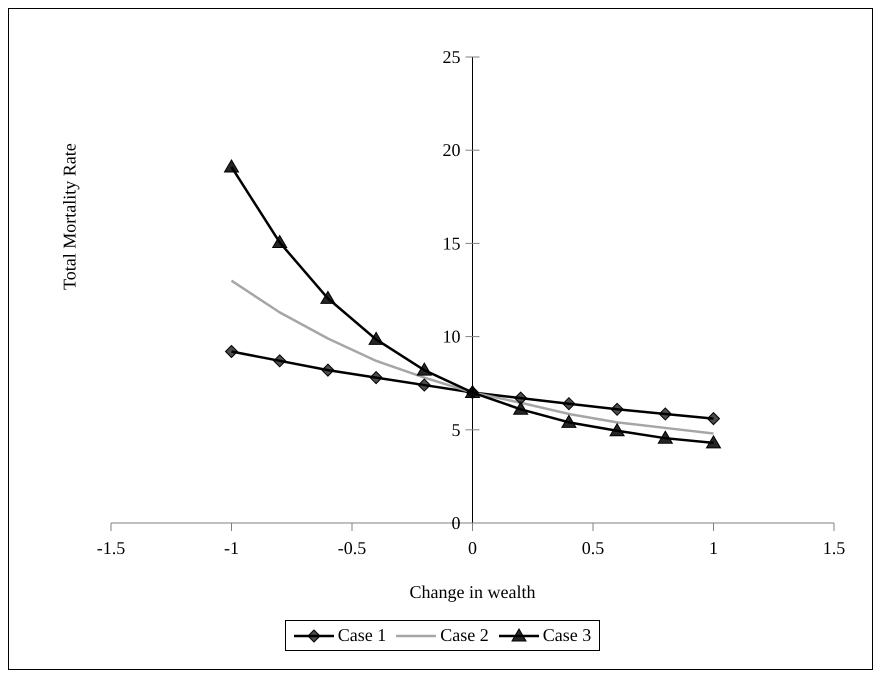  I want to click on x-tick-label: 1, so click(713, 548).